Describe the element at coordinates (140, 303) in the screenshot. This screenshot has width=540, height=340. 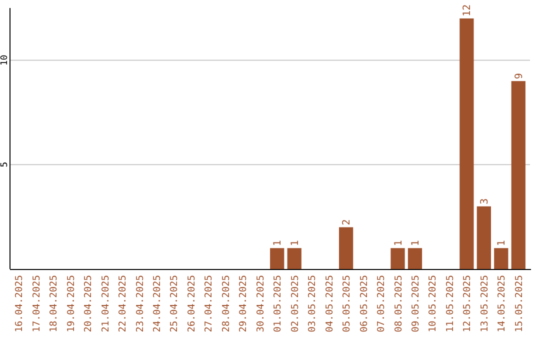
I see `x-tick-label: 23.04.2025` at that location.